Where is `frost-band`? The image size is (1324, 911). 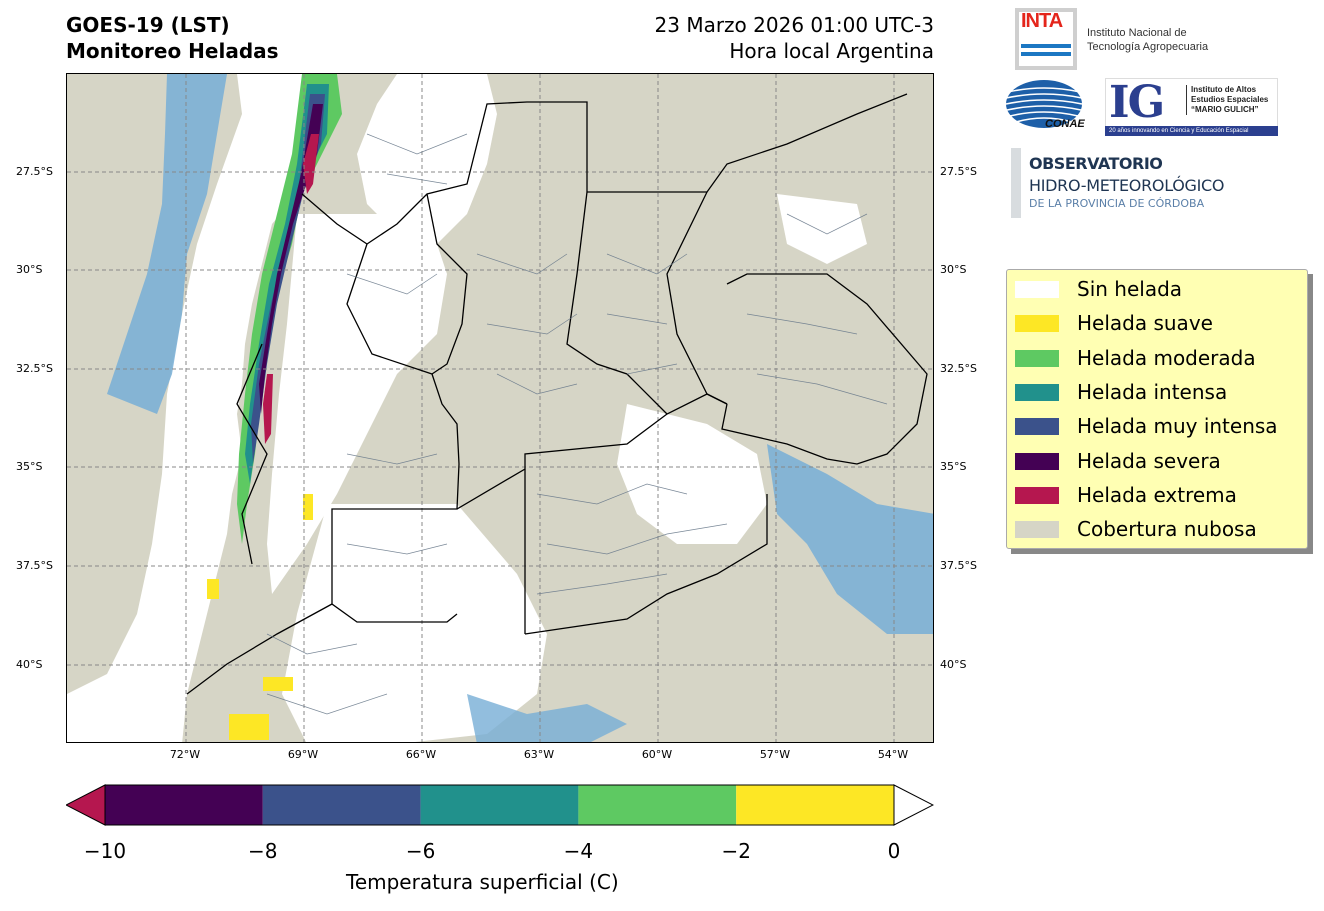 frost-band is located at coordinates (289, 309).